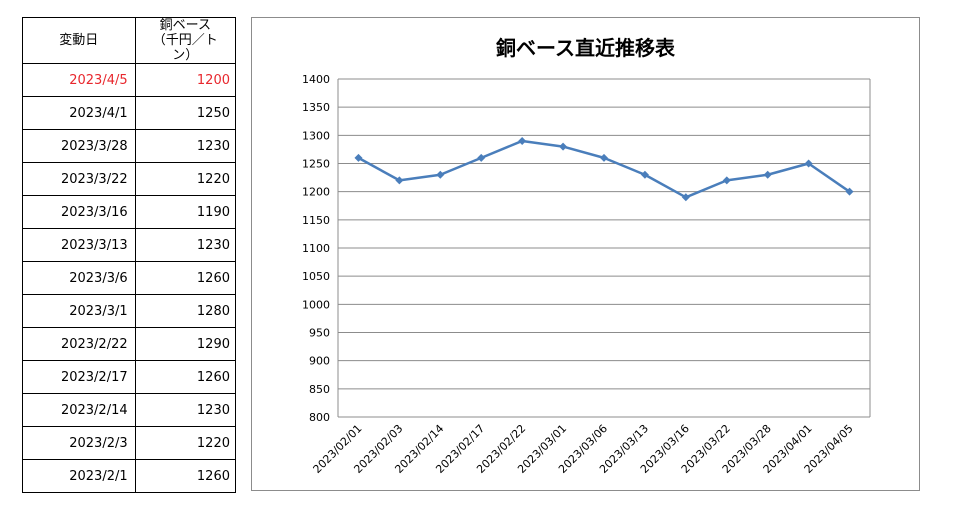  Describe the element at coordinates (319, 417) in the screenshot. I see `y-tick-label: 800` at that location.